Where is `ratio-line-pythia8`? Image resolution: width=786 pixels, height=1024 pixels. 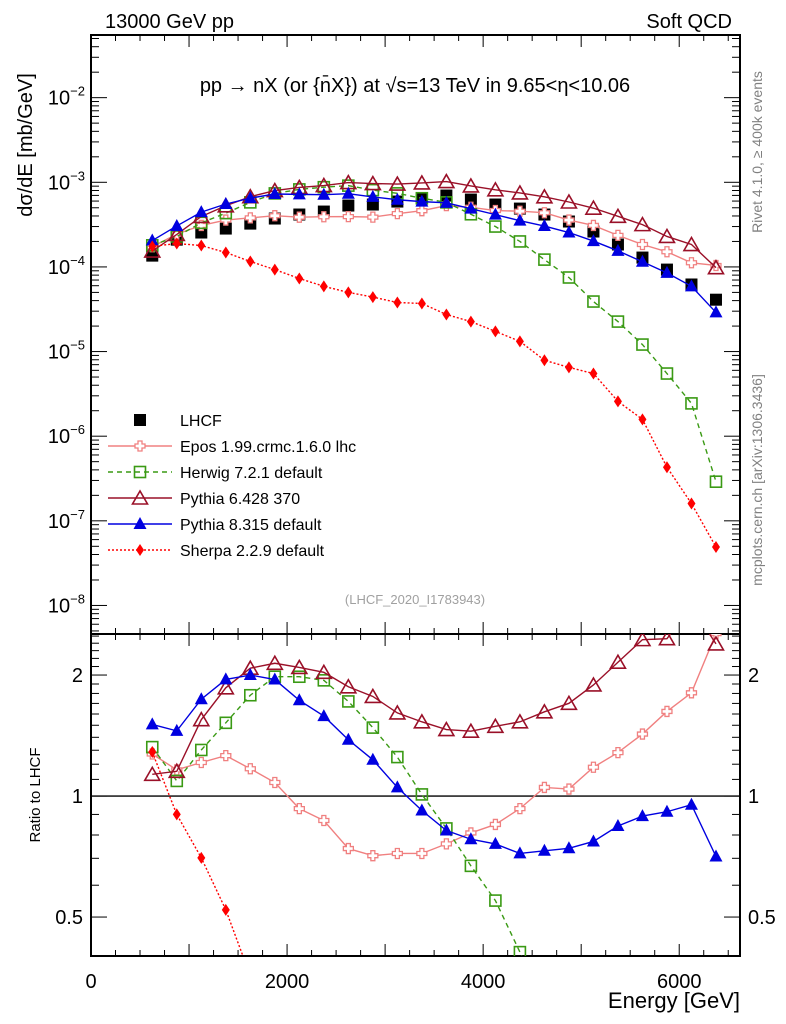 ratio-line-pythia8 is located at coordinates (434, 765).